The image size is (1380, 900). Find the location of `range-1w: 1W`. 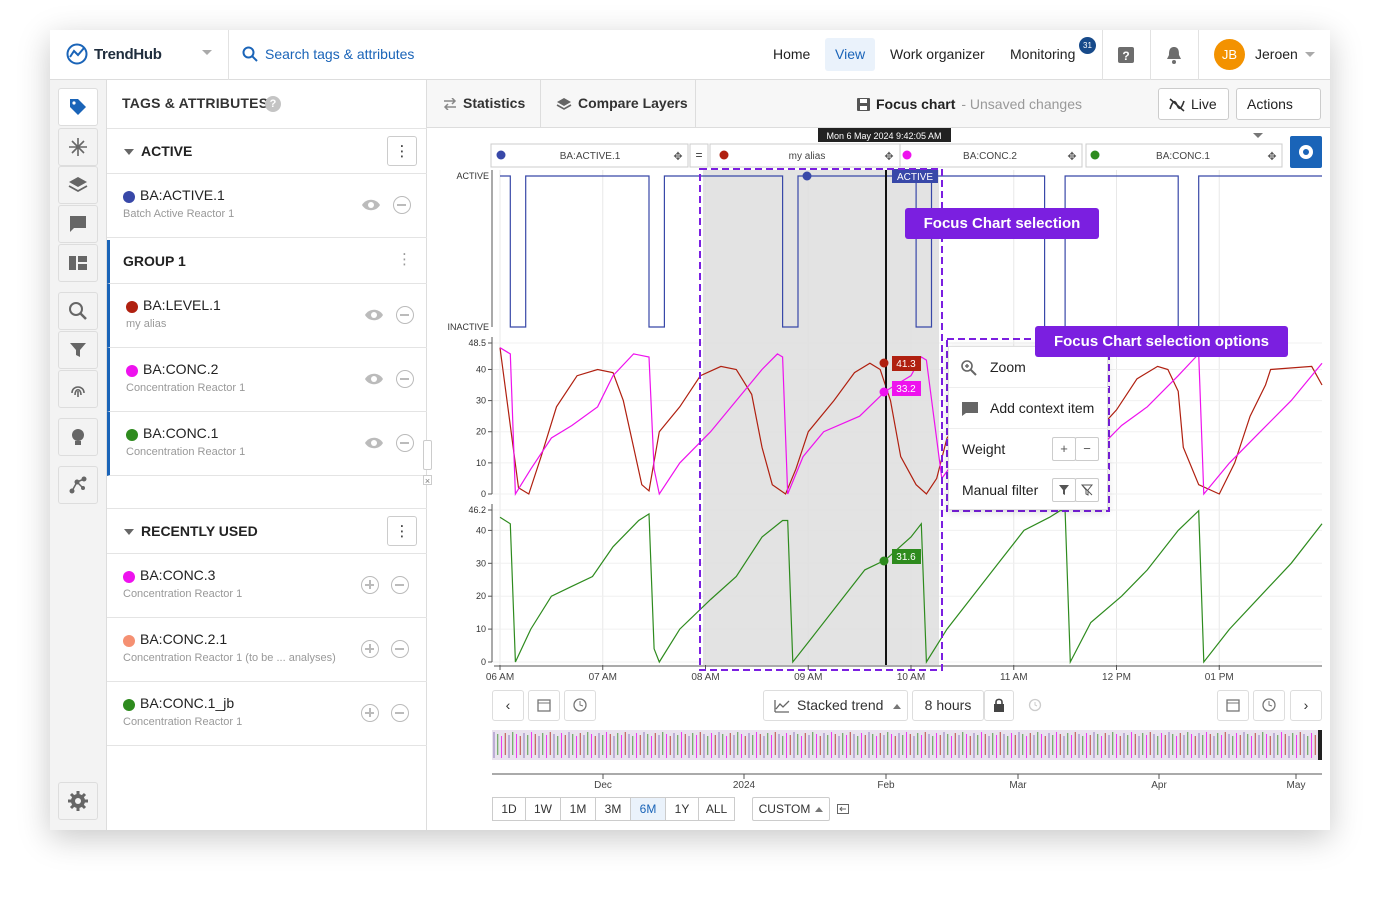

range-1w: 1W is located at coordinates (543, 809).